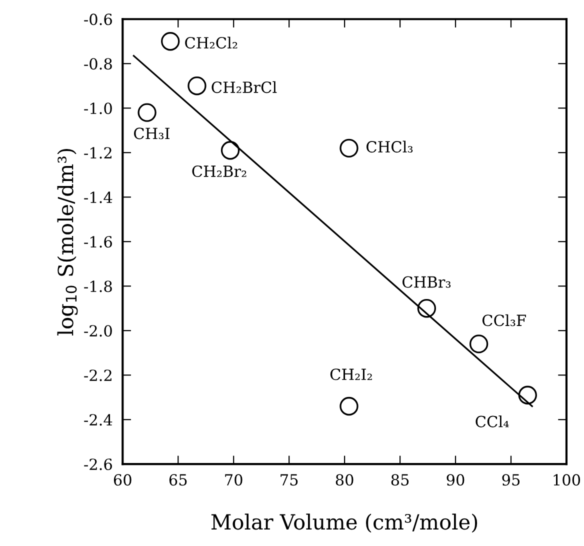 This screenshot has width=584, height=546. I want to click on x-tick-label: 90, so click(455, 480).